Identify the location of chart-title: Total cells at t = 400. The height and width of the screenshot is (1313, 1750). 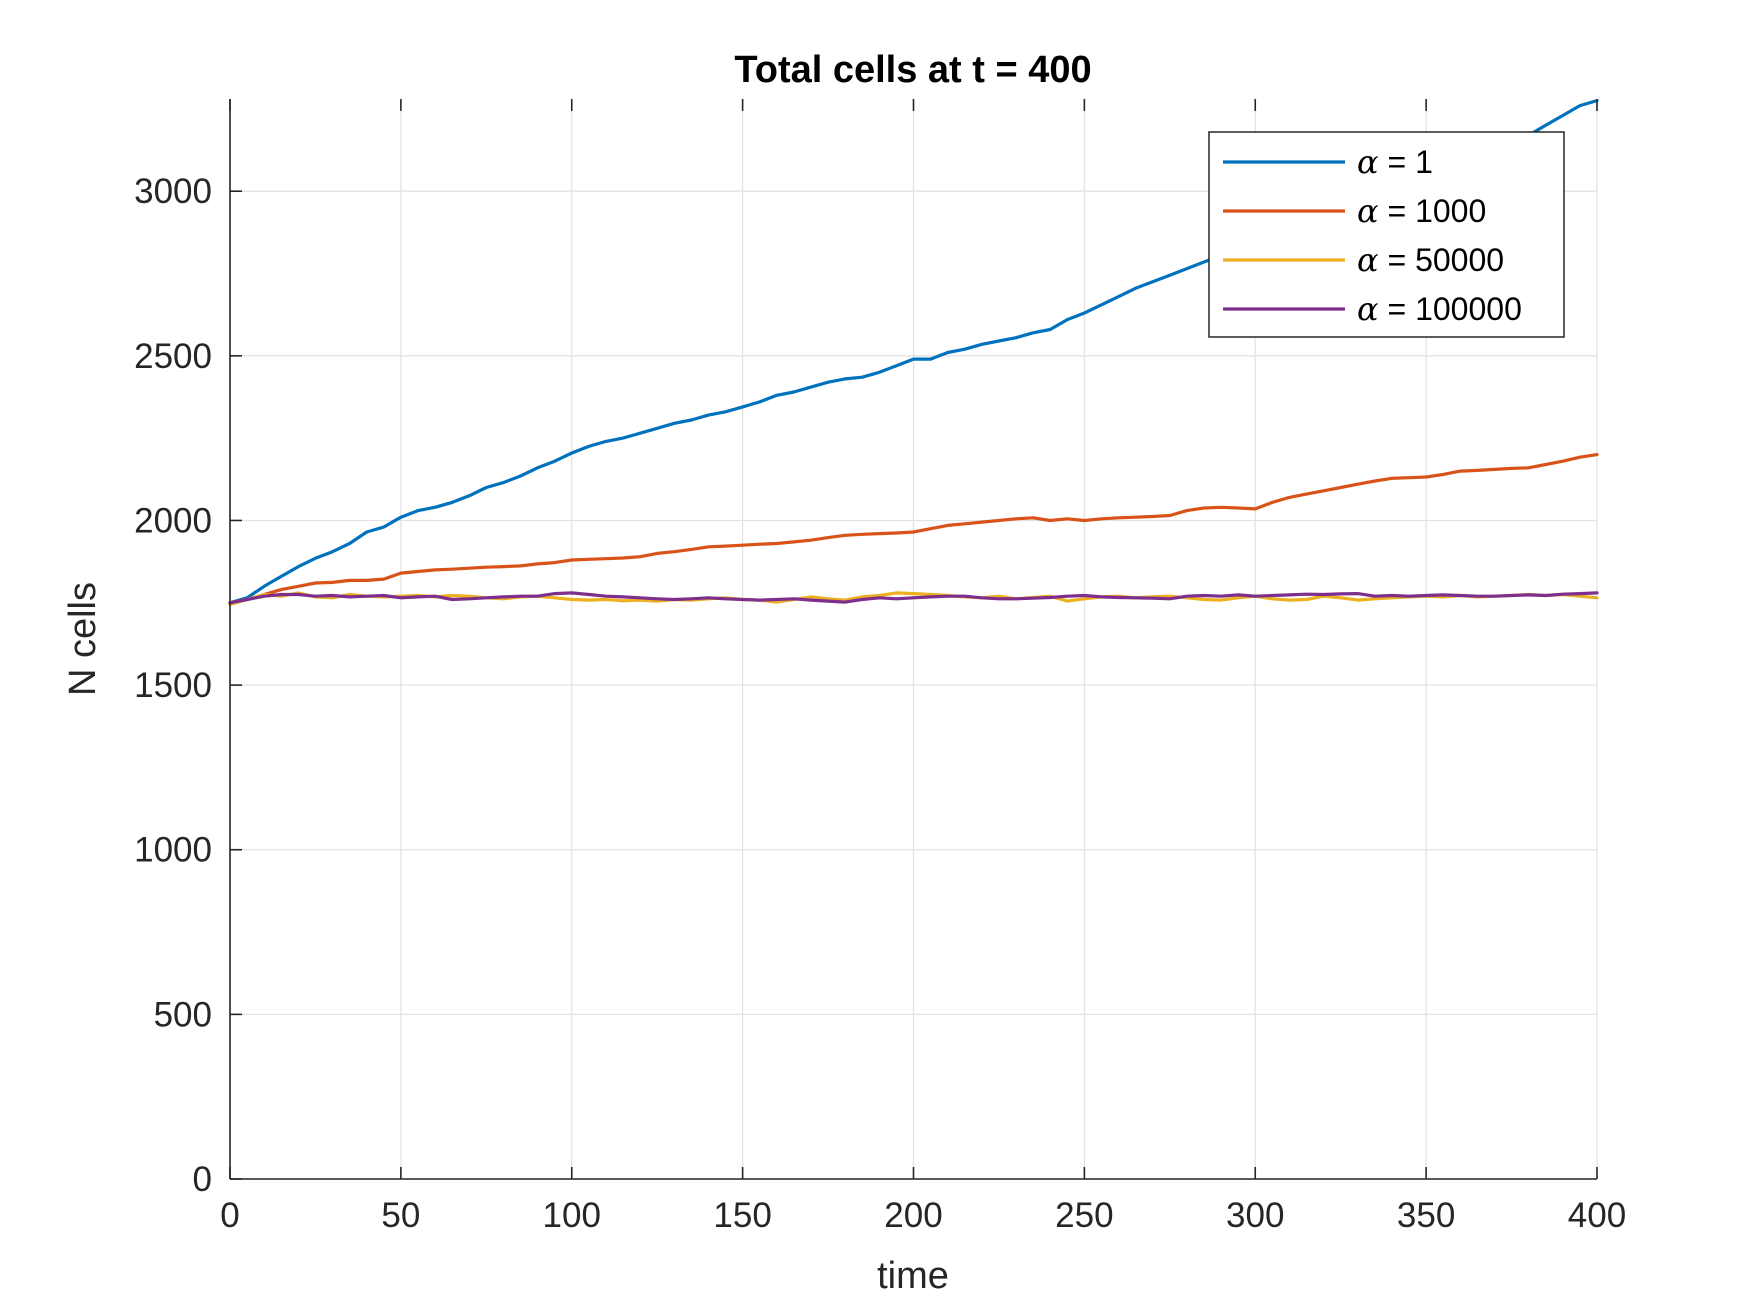
(912, 70).